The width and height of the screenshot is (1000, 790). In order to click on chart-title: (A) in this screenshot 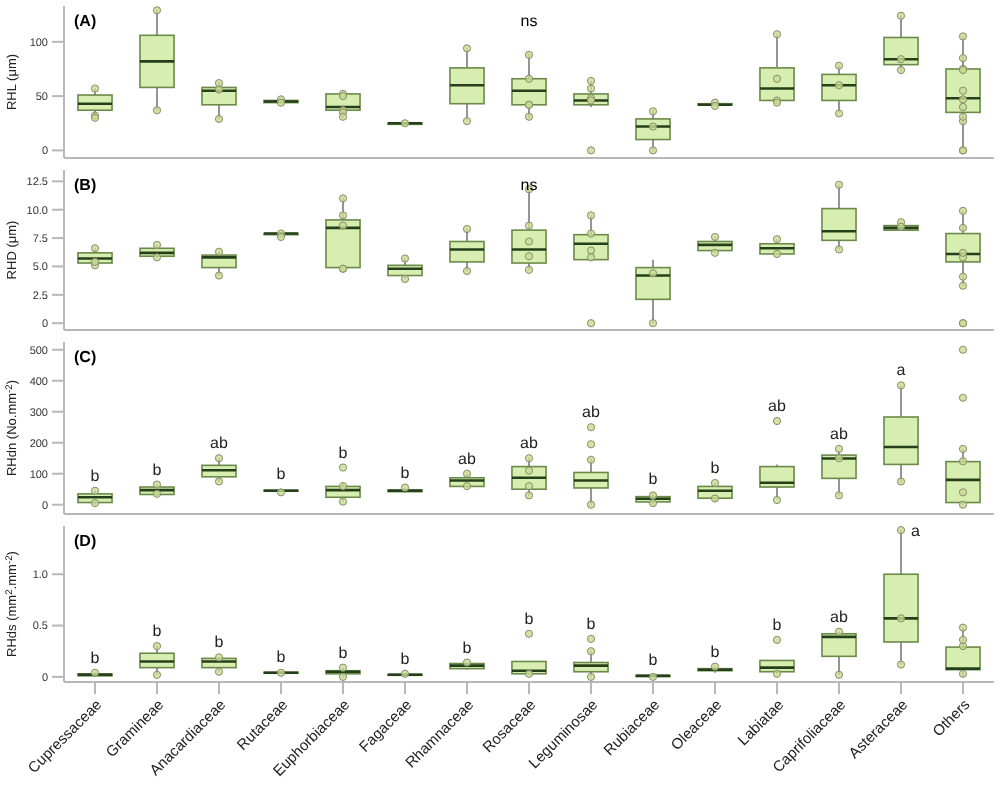, I will do `click(85, 21)`.